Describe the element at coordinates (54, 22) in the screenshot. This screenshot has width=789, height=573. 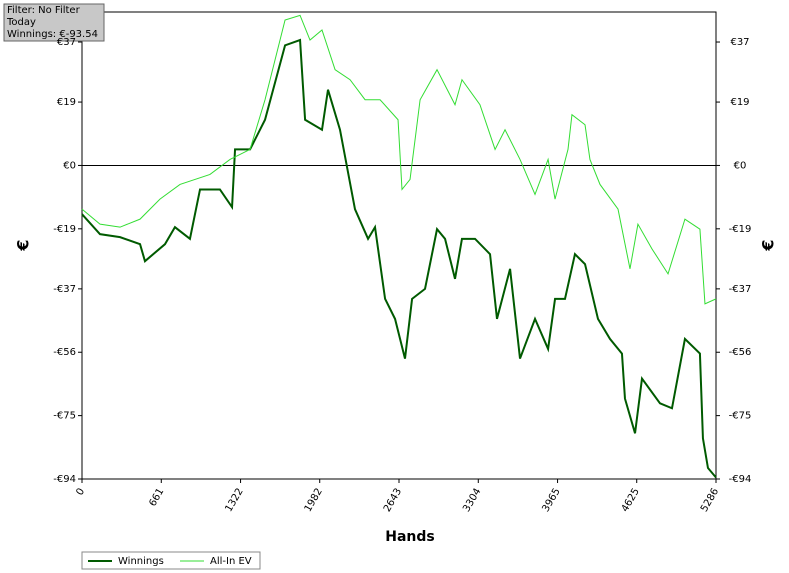
I see `info-box-bg` at that location.